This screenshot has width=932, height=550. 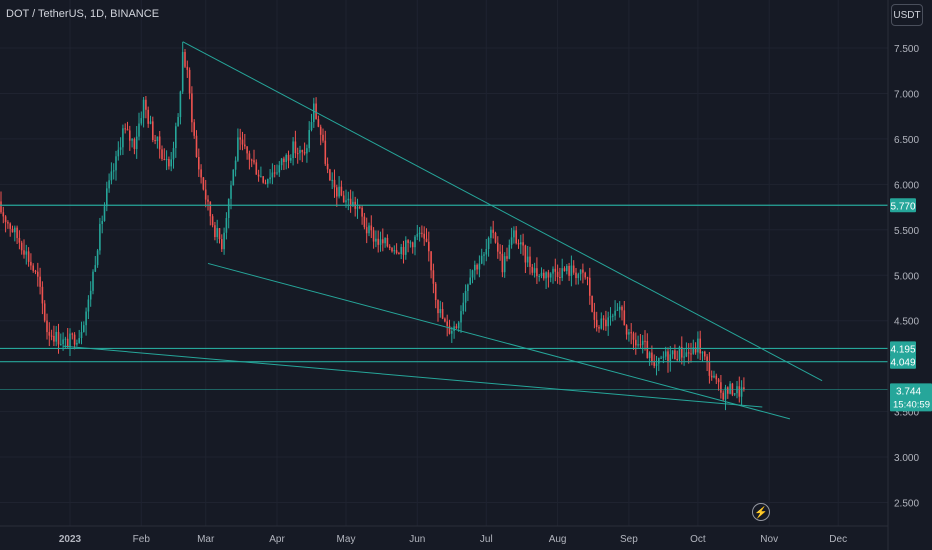 What do you see at coordinates (206, 539) in the screenshot?
I see `x-tick-label: Mar` at bounding box center [206, 539].